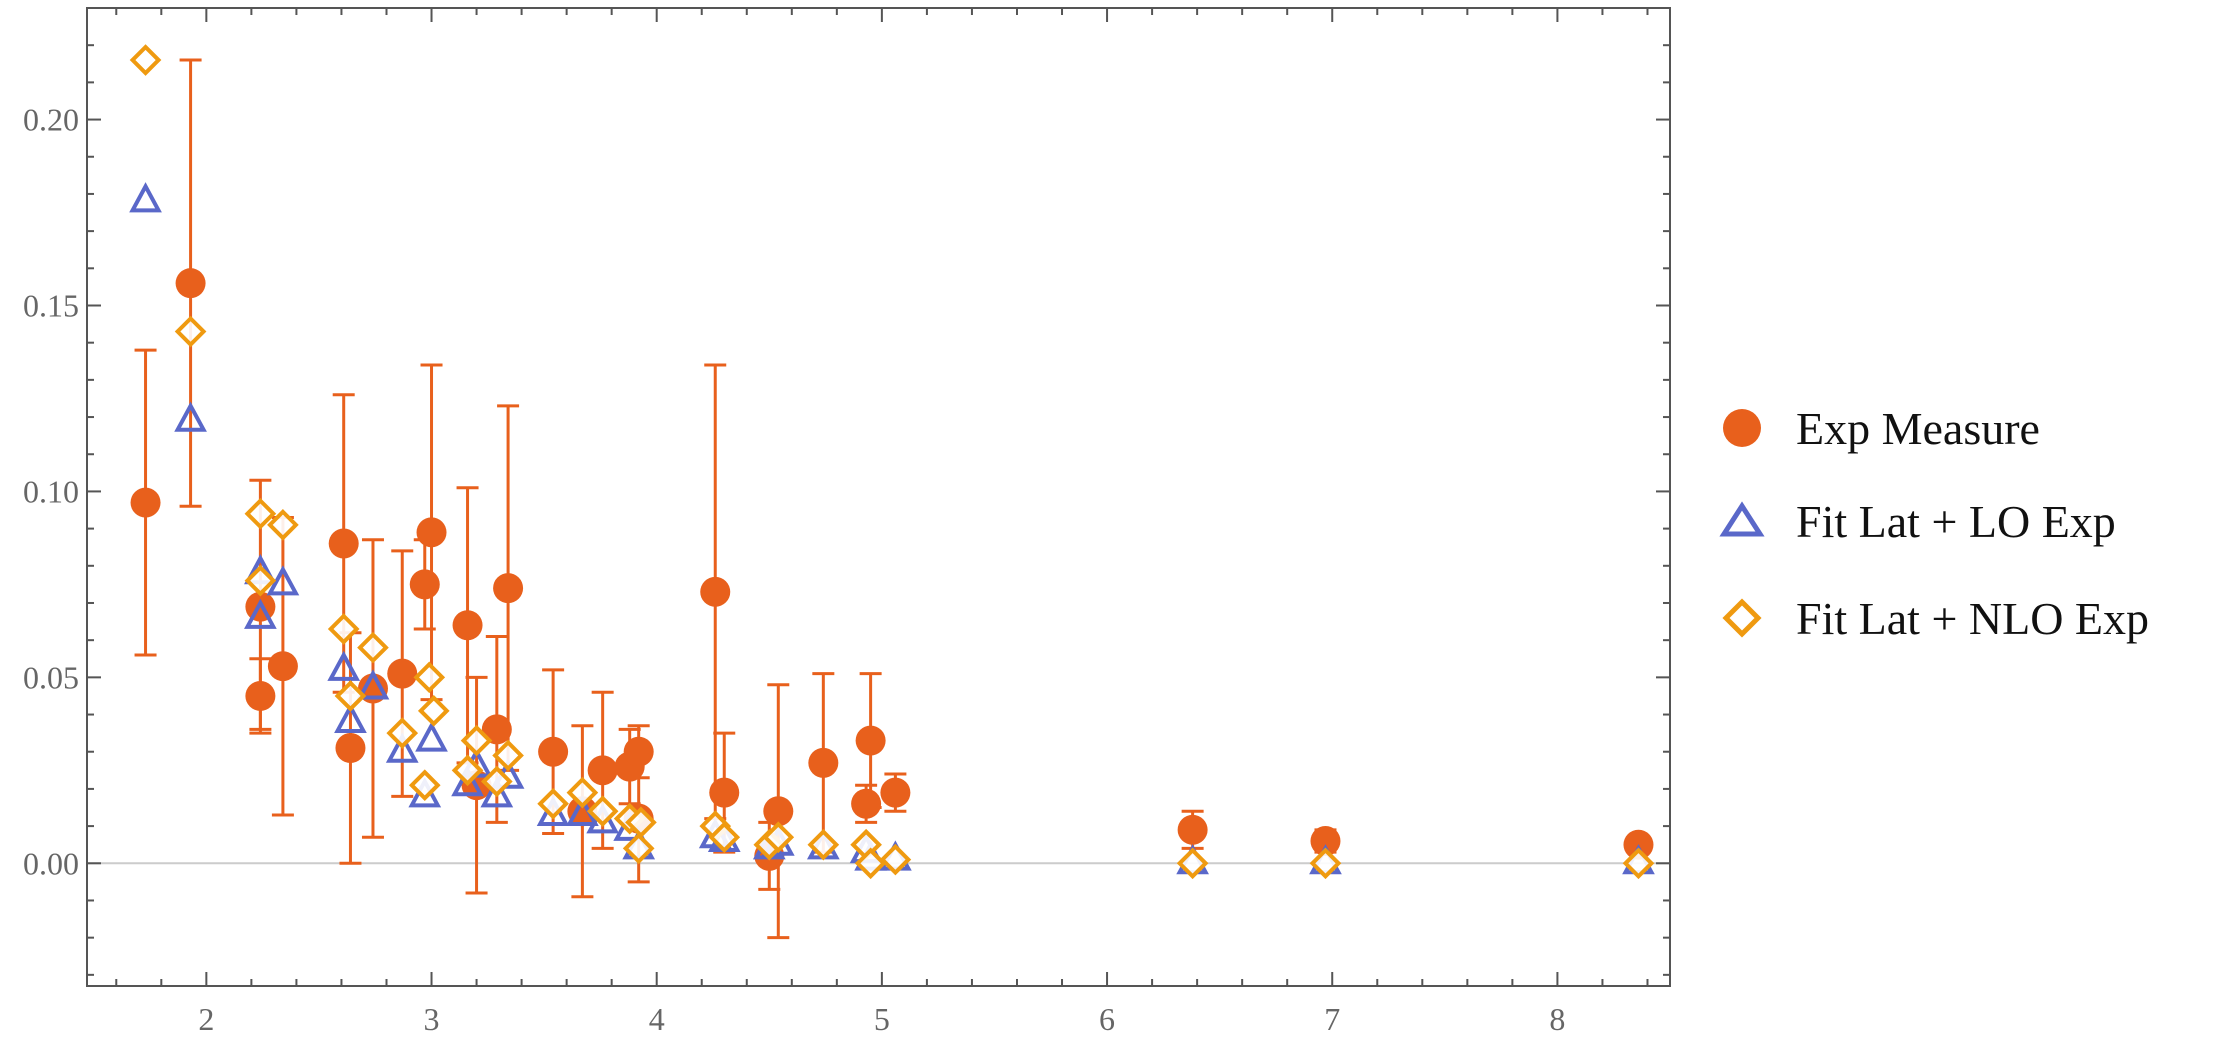 The image size is (2230, 1046). What do you see at coordinates (51, 677) in the screenshot?
I see `y-tick-label: 0.05` at bounding box center [51, 677].